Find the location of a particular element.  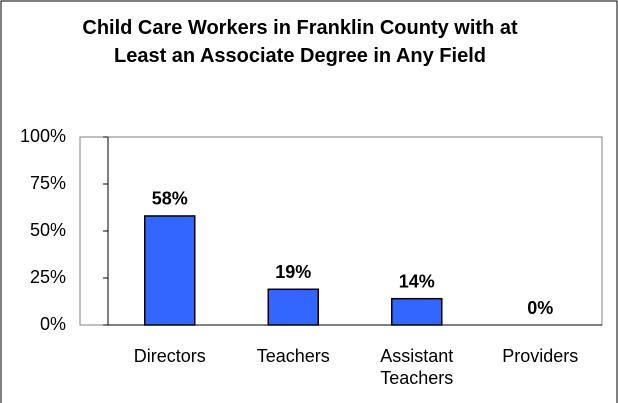

y-tick-label: 25% is located at coordinates (48, 277).